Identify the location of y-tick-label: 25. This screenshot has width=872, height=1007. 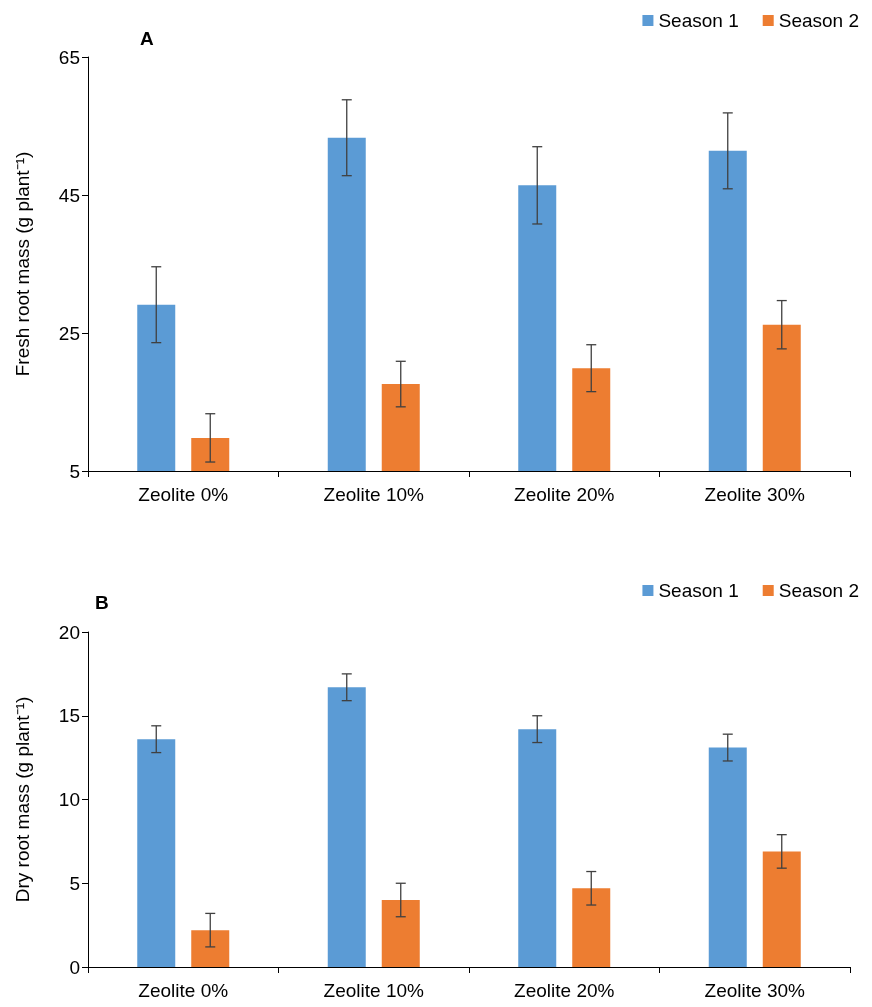
(69, 333).